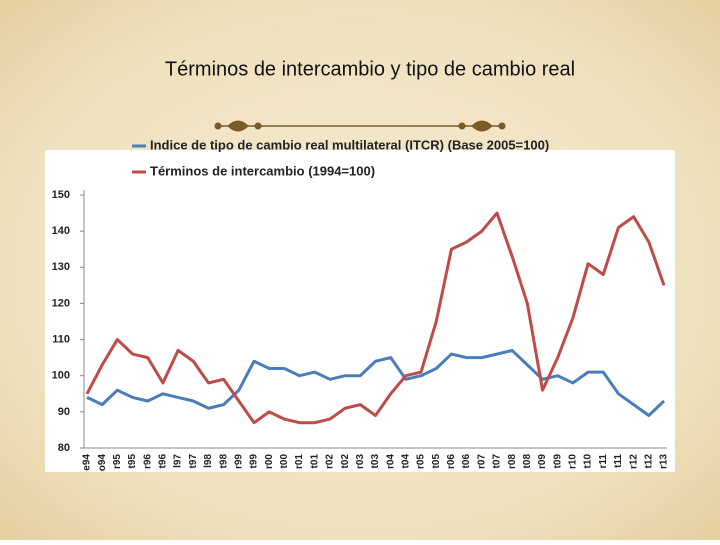  Describe the element at coordinates (421, 461) in the screenshot. I see `x-tick-label: r05` at that location.